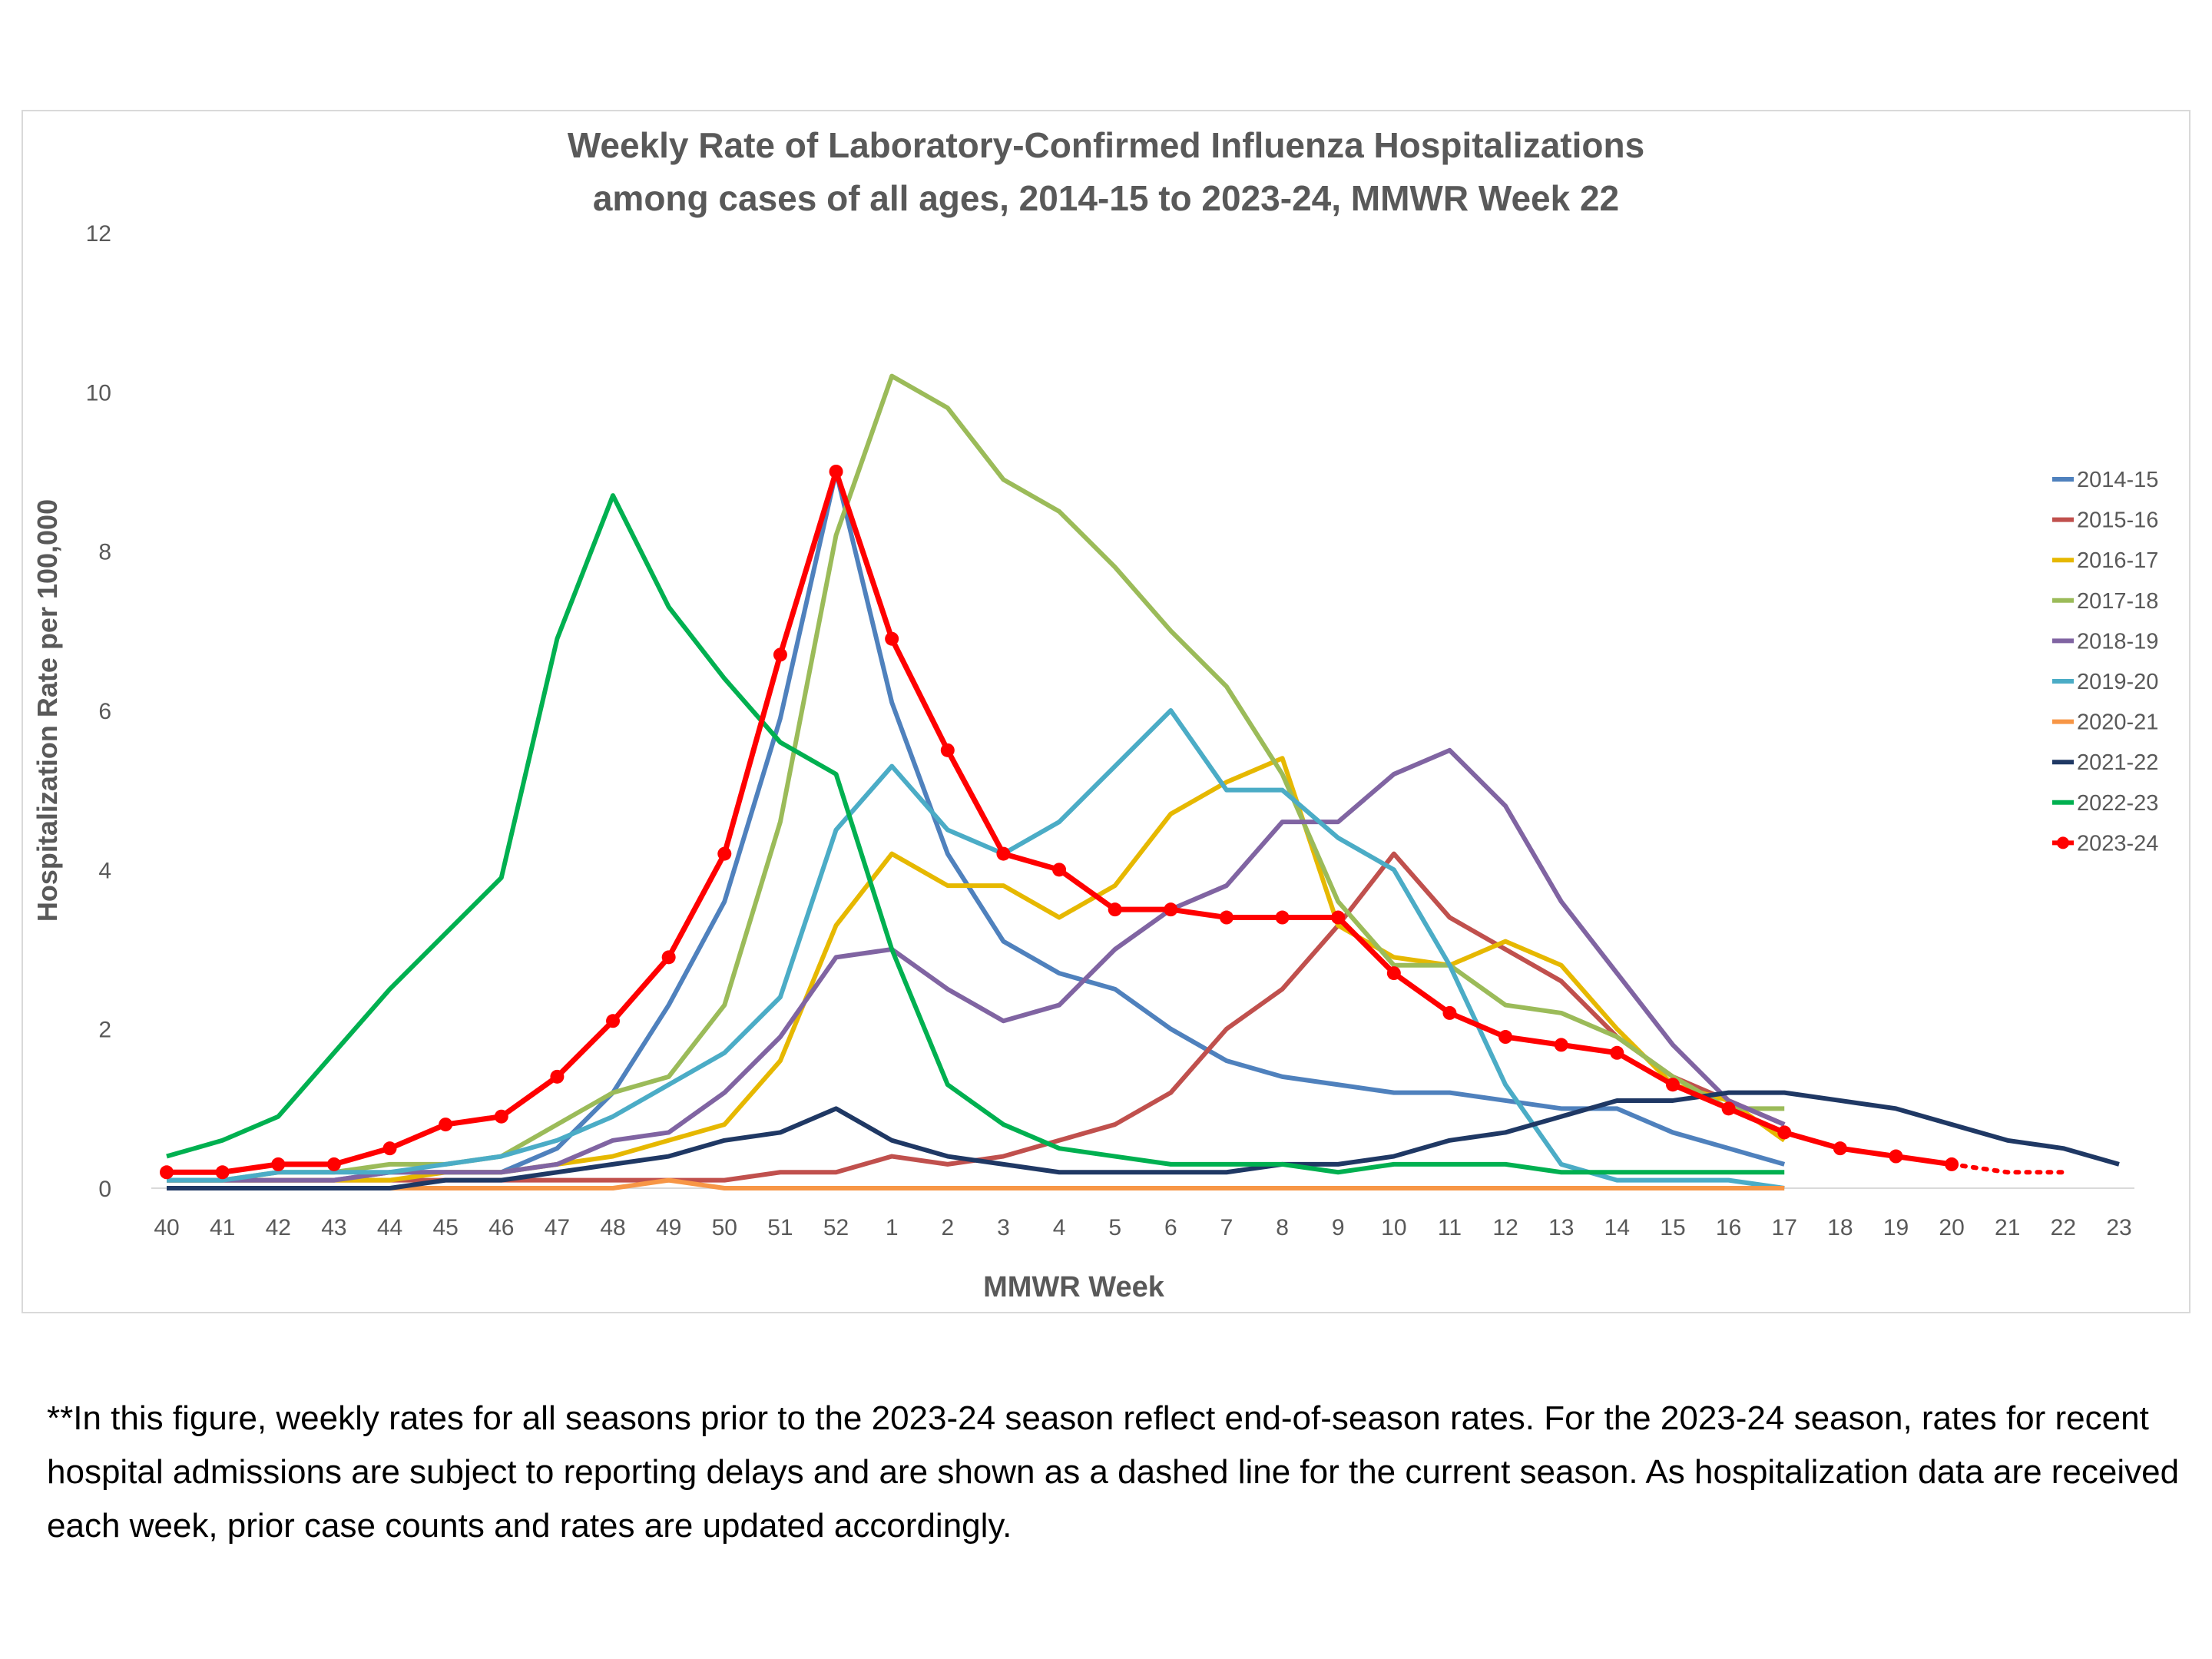  I want to click on x-tick-label: 52, so click(836, 1228).